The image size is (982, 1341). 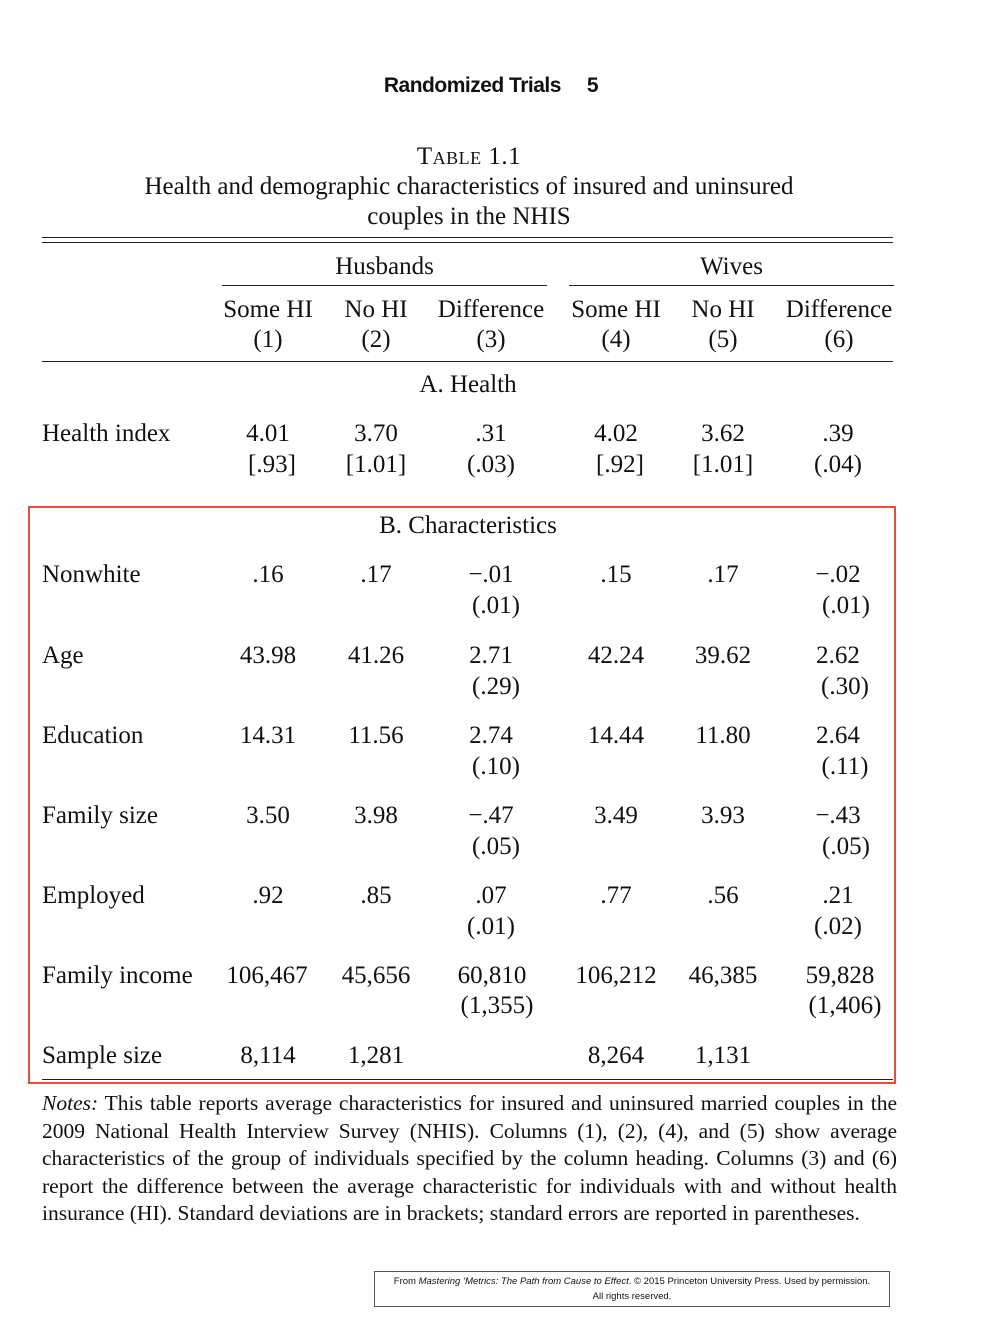 What do you see at coordinates (616, 895) in the screenshot?
I see `cell: .77` at bounding box center [616, 895].